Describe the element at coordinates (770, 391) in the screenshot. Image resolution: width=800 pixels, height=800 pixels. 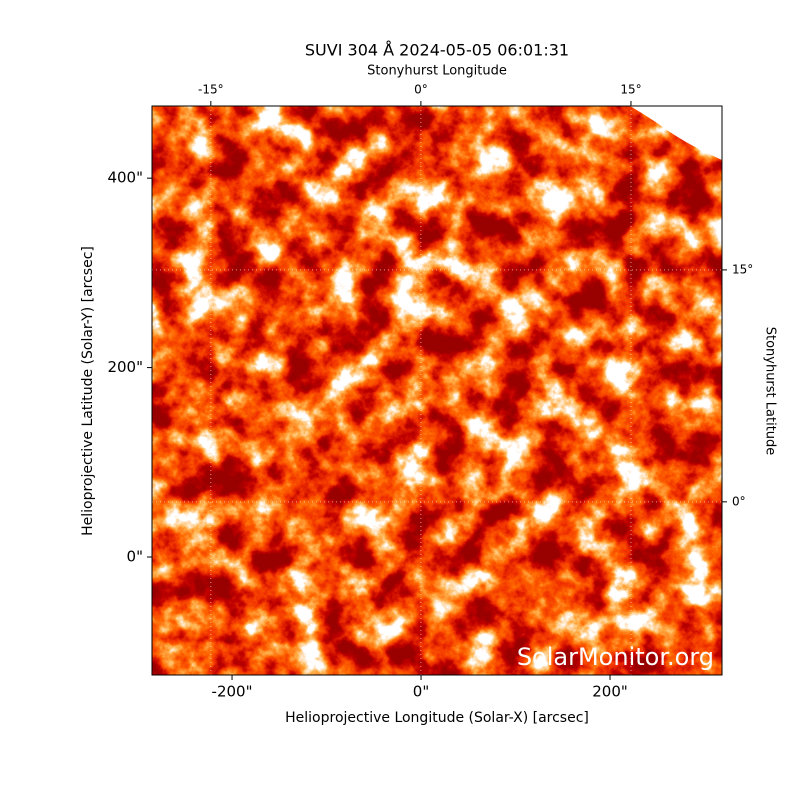
I see `y2-axis-label: Stonyhurst Latitude` at that location.